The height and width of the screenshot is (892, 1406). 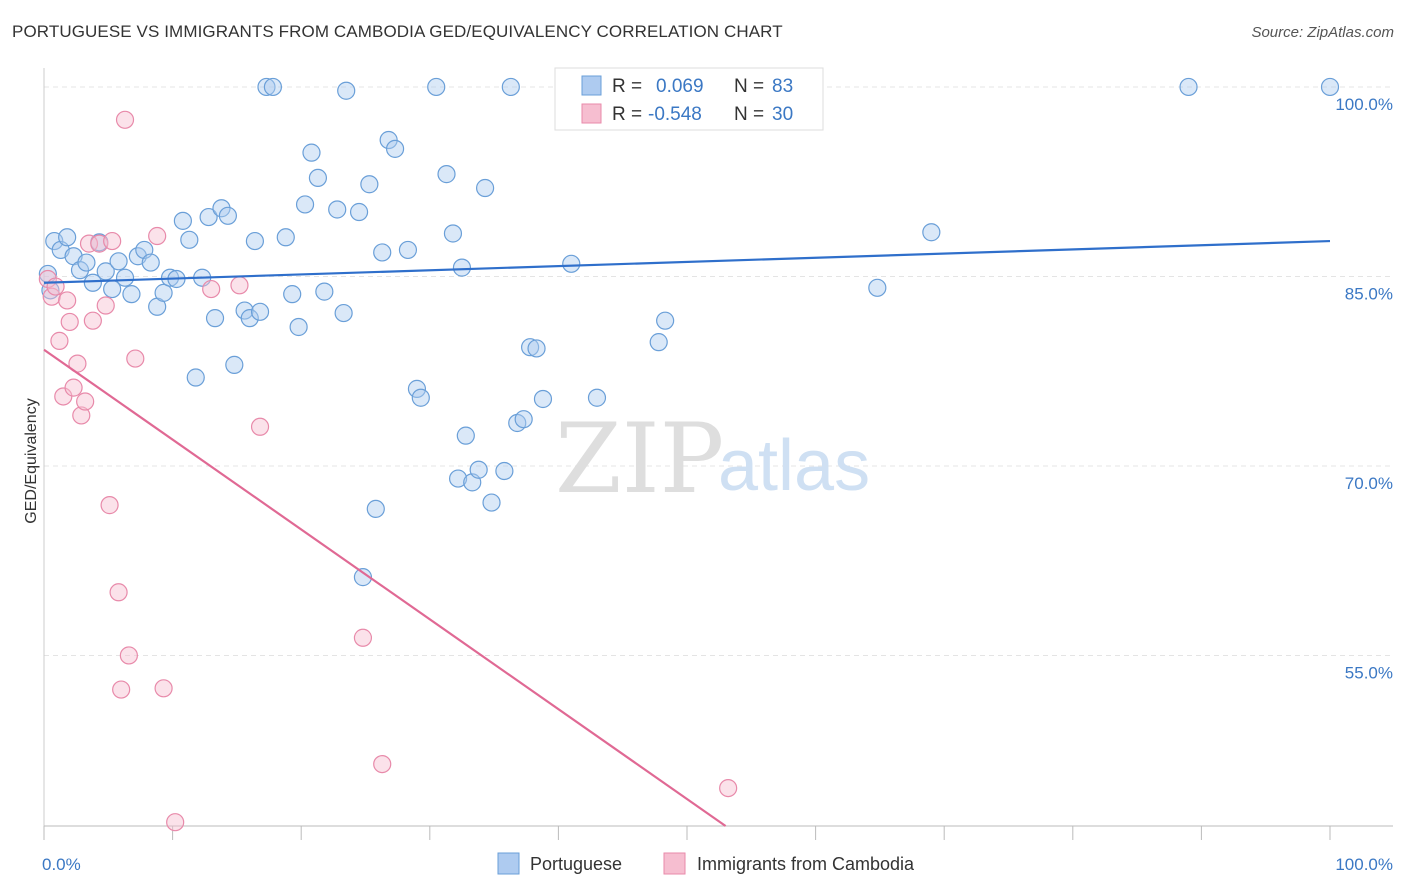 I want to click on y-axis-label: GED/Equivalency, so click(x=31, y=460).